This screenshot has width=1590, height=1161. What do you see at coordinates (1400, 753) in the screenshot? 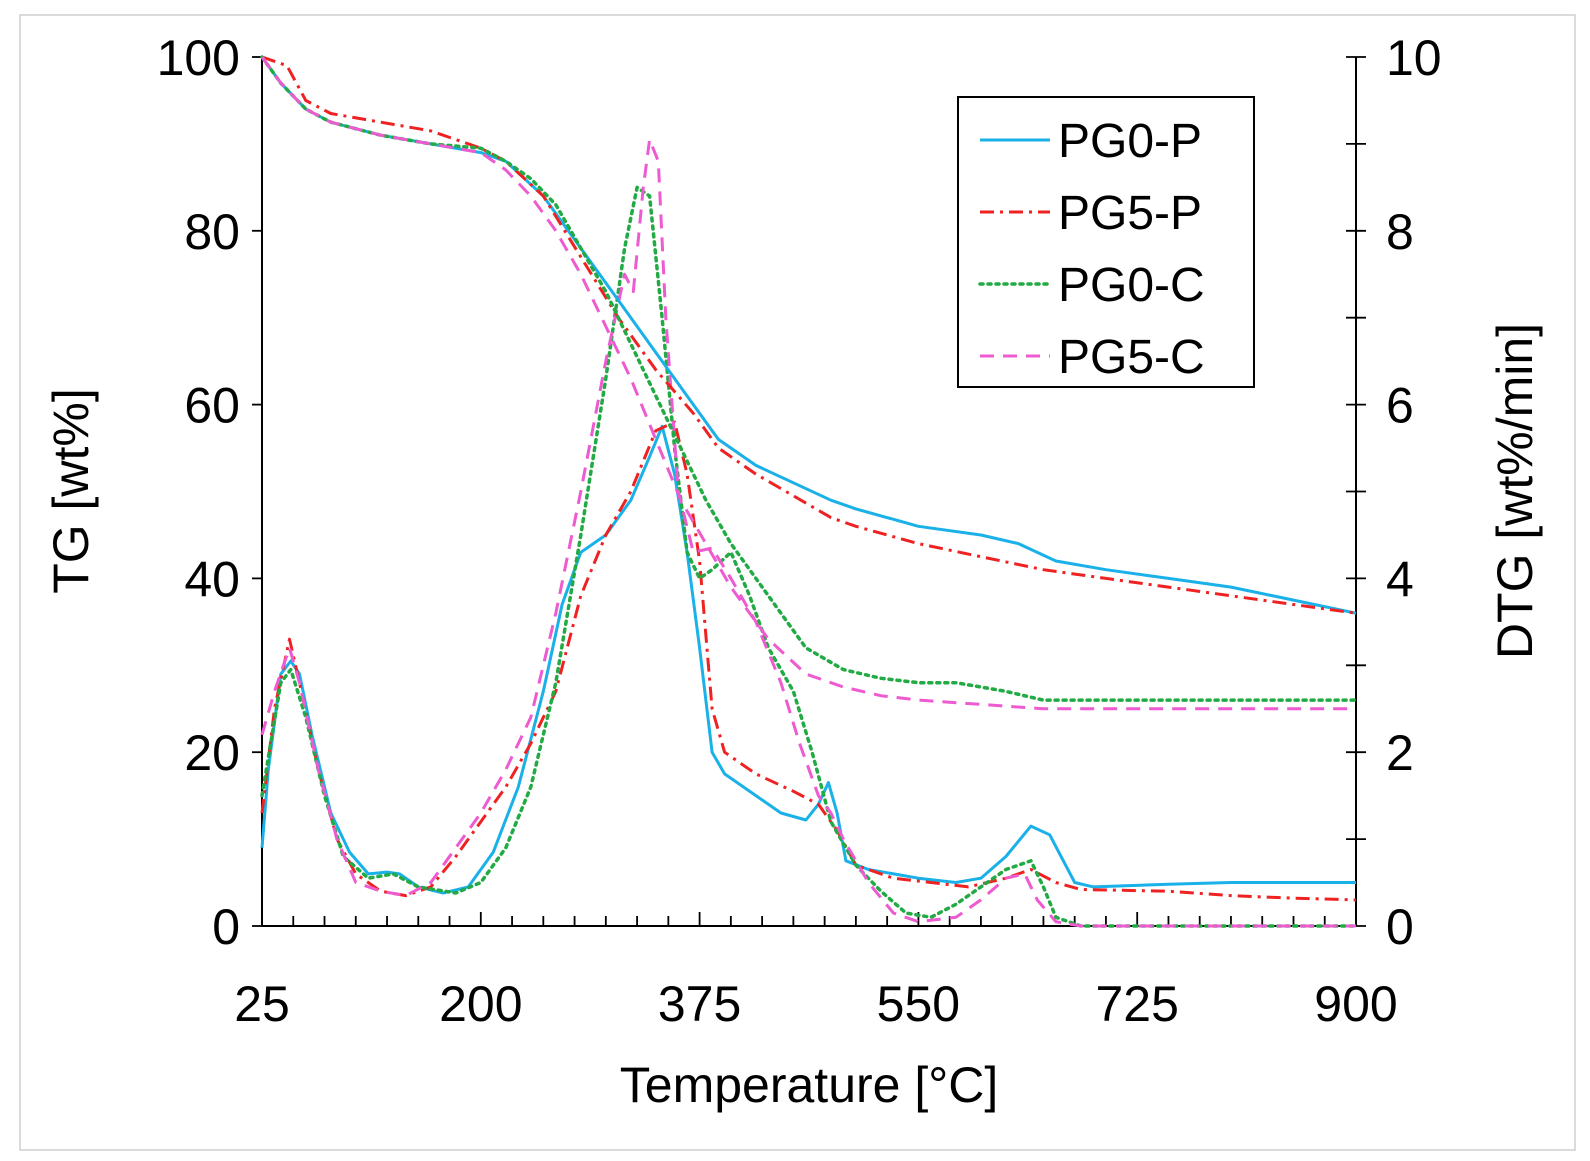
I see `right-y-tick-label: 2` at bounding box center [1400, 753].